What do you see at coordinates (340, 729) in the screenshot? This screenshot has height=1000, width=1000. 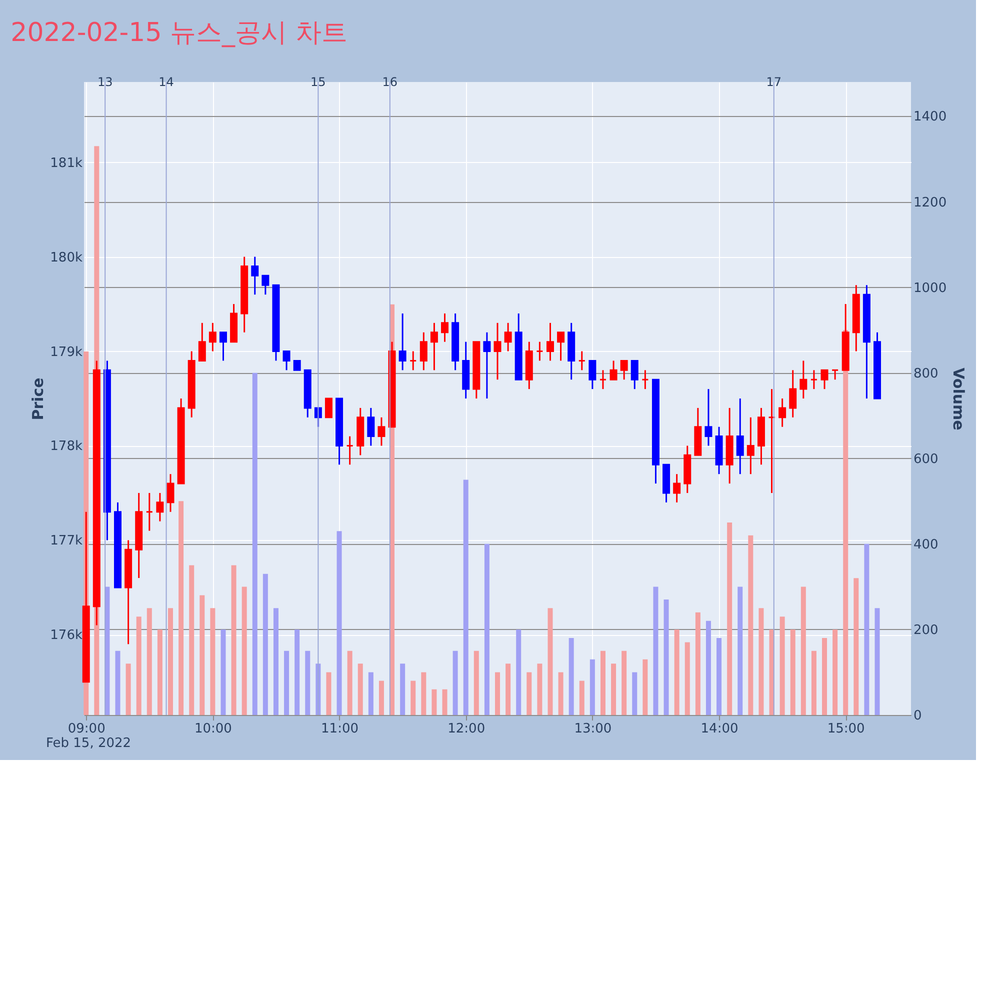 I see `x-tick-label: 11:00` at bounding box center [340, 729].